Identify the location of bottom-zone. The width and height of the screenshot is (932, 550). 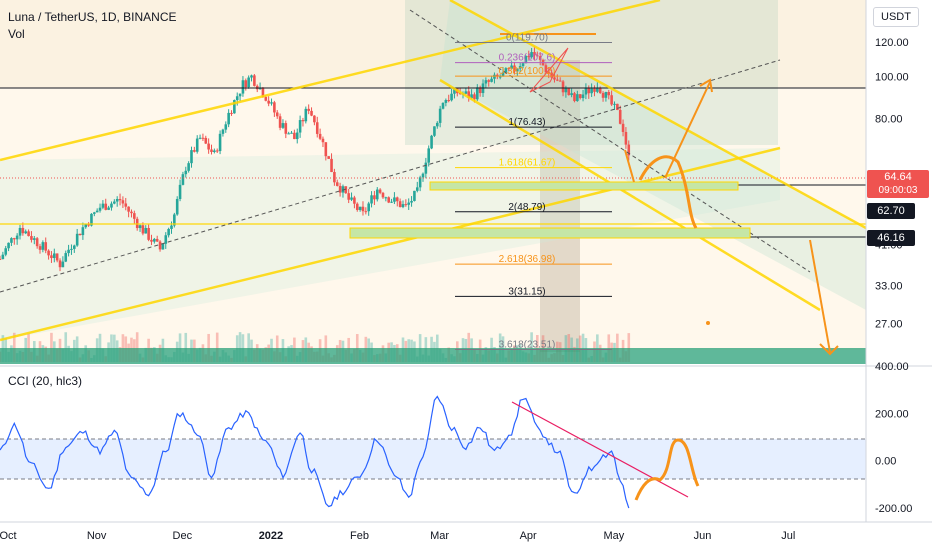
(433, 356).